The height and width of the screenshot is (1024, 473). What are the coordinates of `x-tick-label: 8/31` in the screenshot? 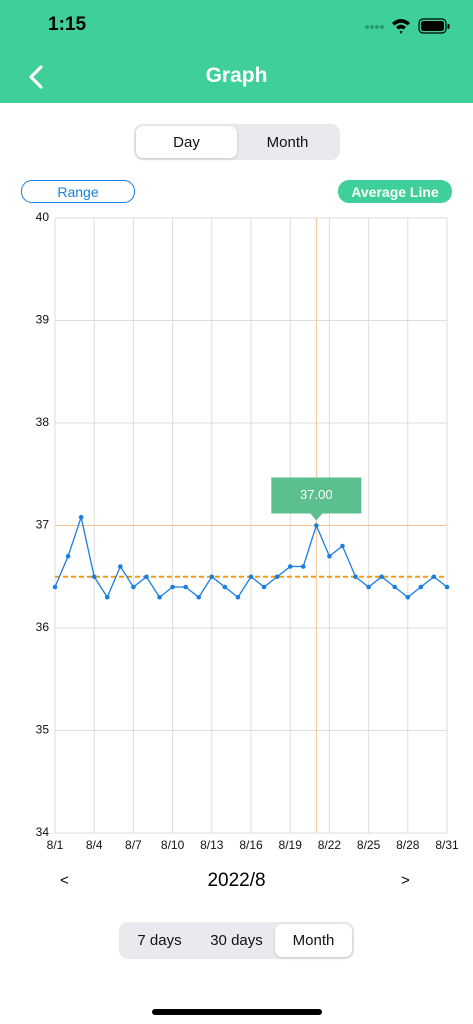 It's located at (447, 845).